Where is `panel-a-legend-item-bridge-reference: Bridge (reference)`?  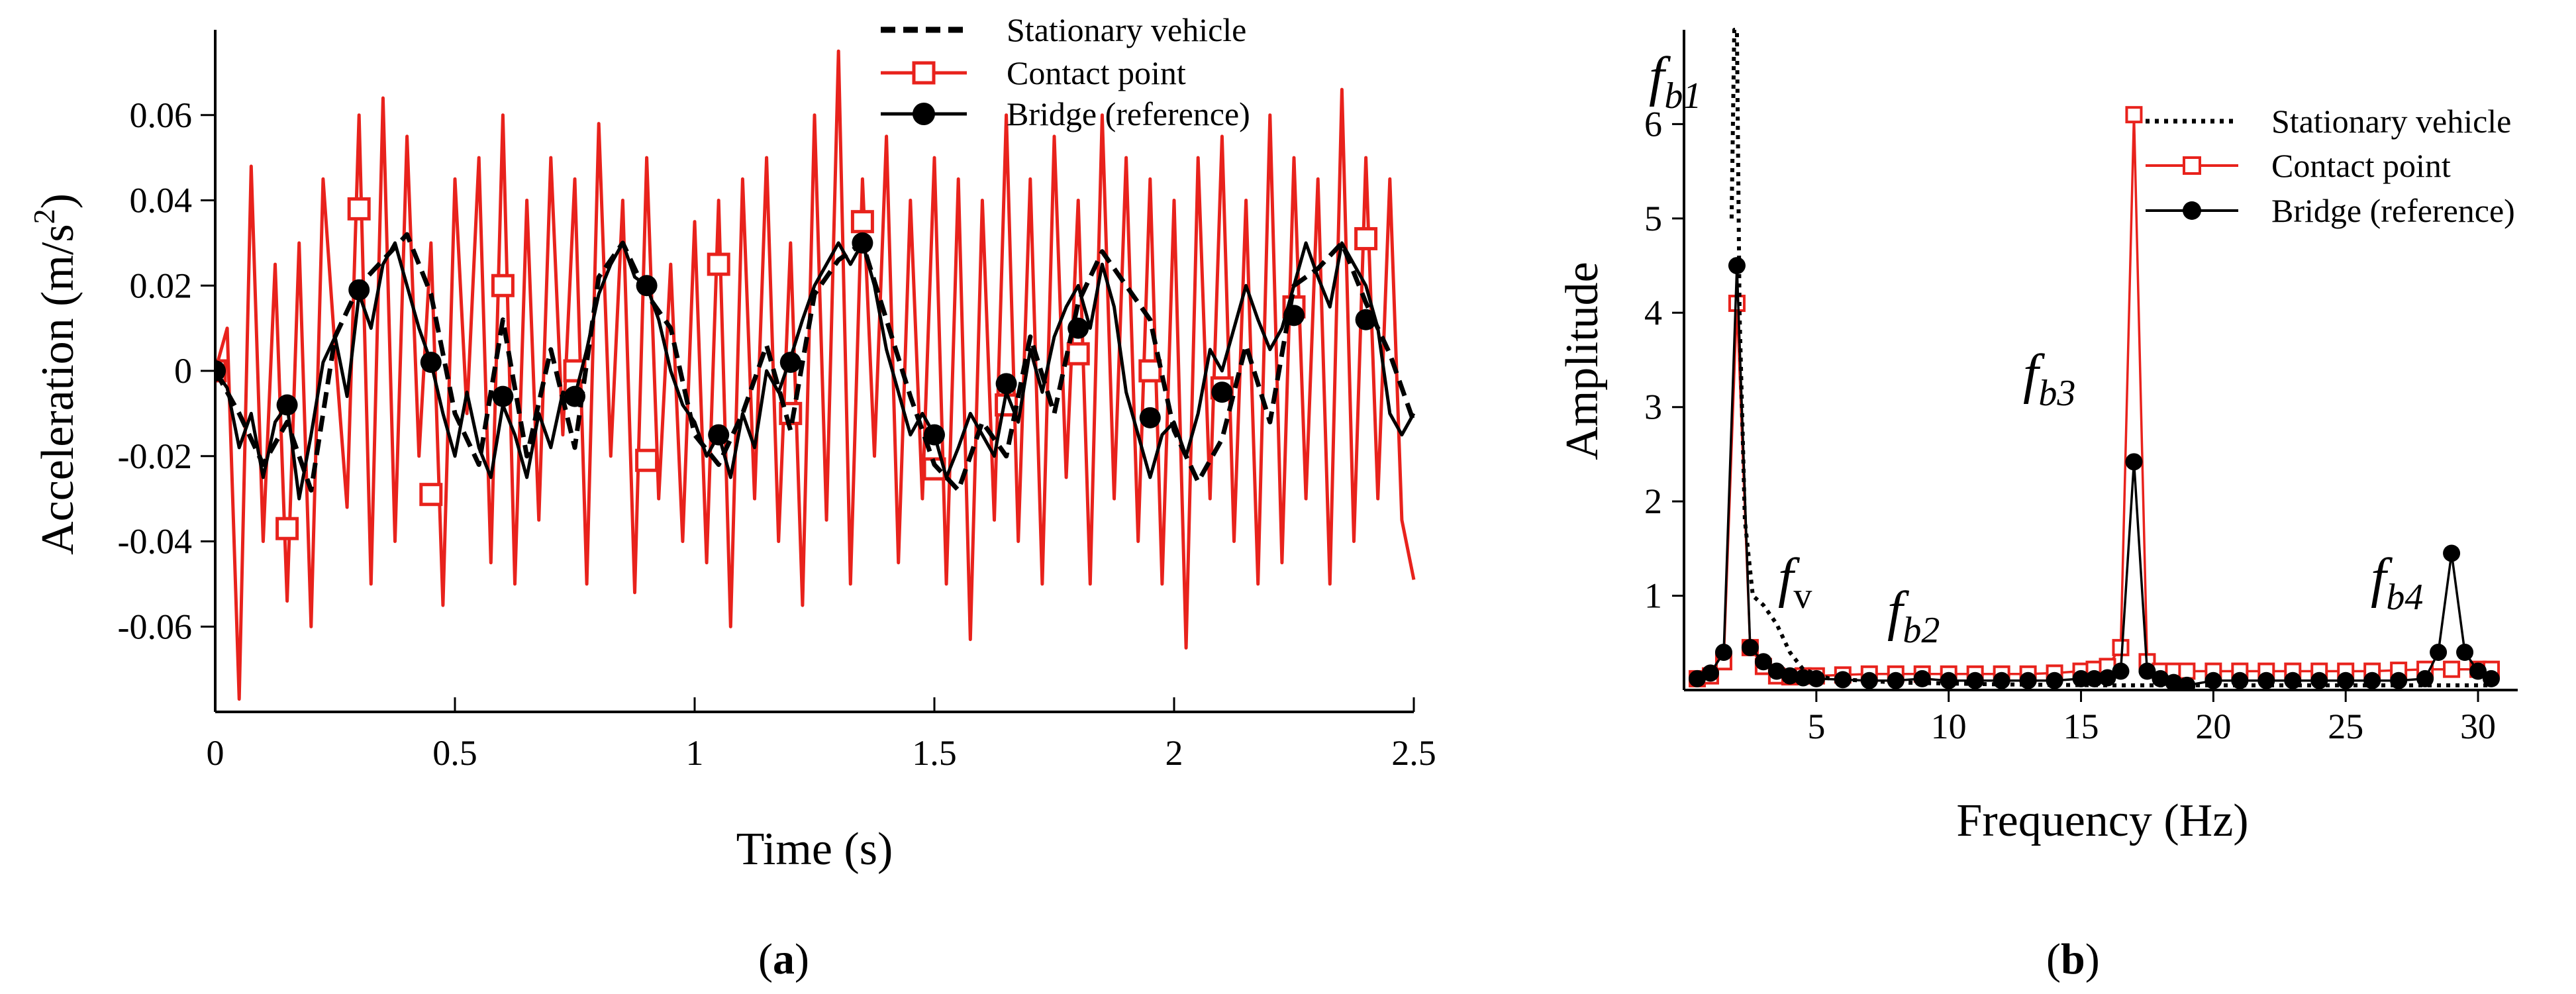 panel-a-legend-item-bridge-reference: Bridge (reference) is located at coordinates (1065, 113).